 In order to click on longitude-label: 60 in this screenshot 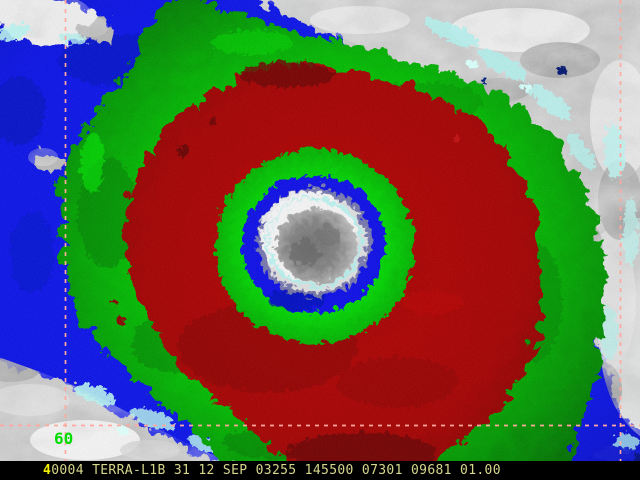, I will do `click(63, 438)`.